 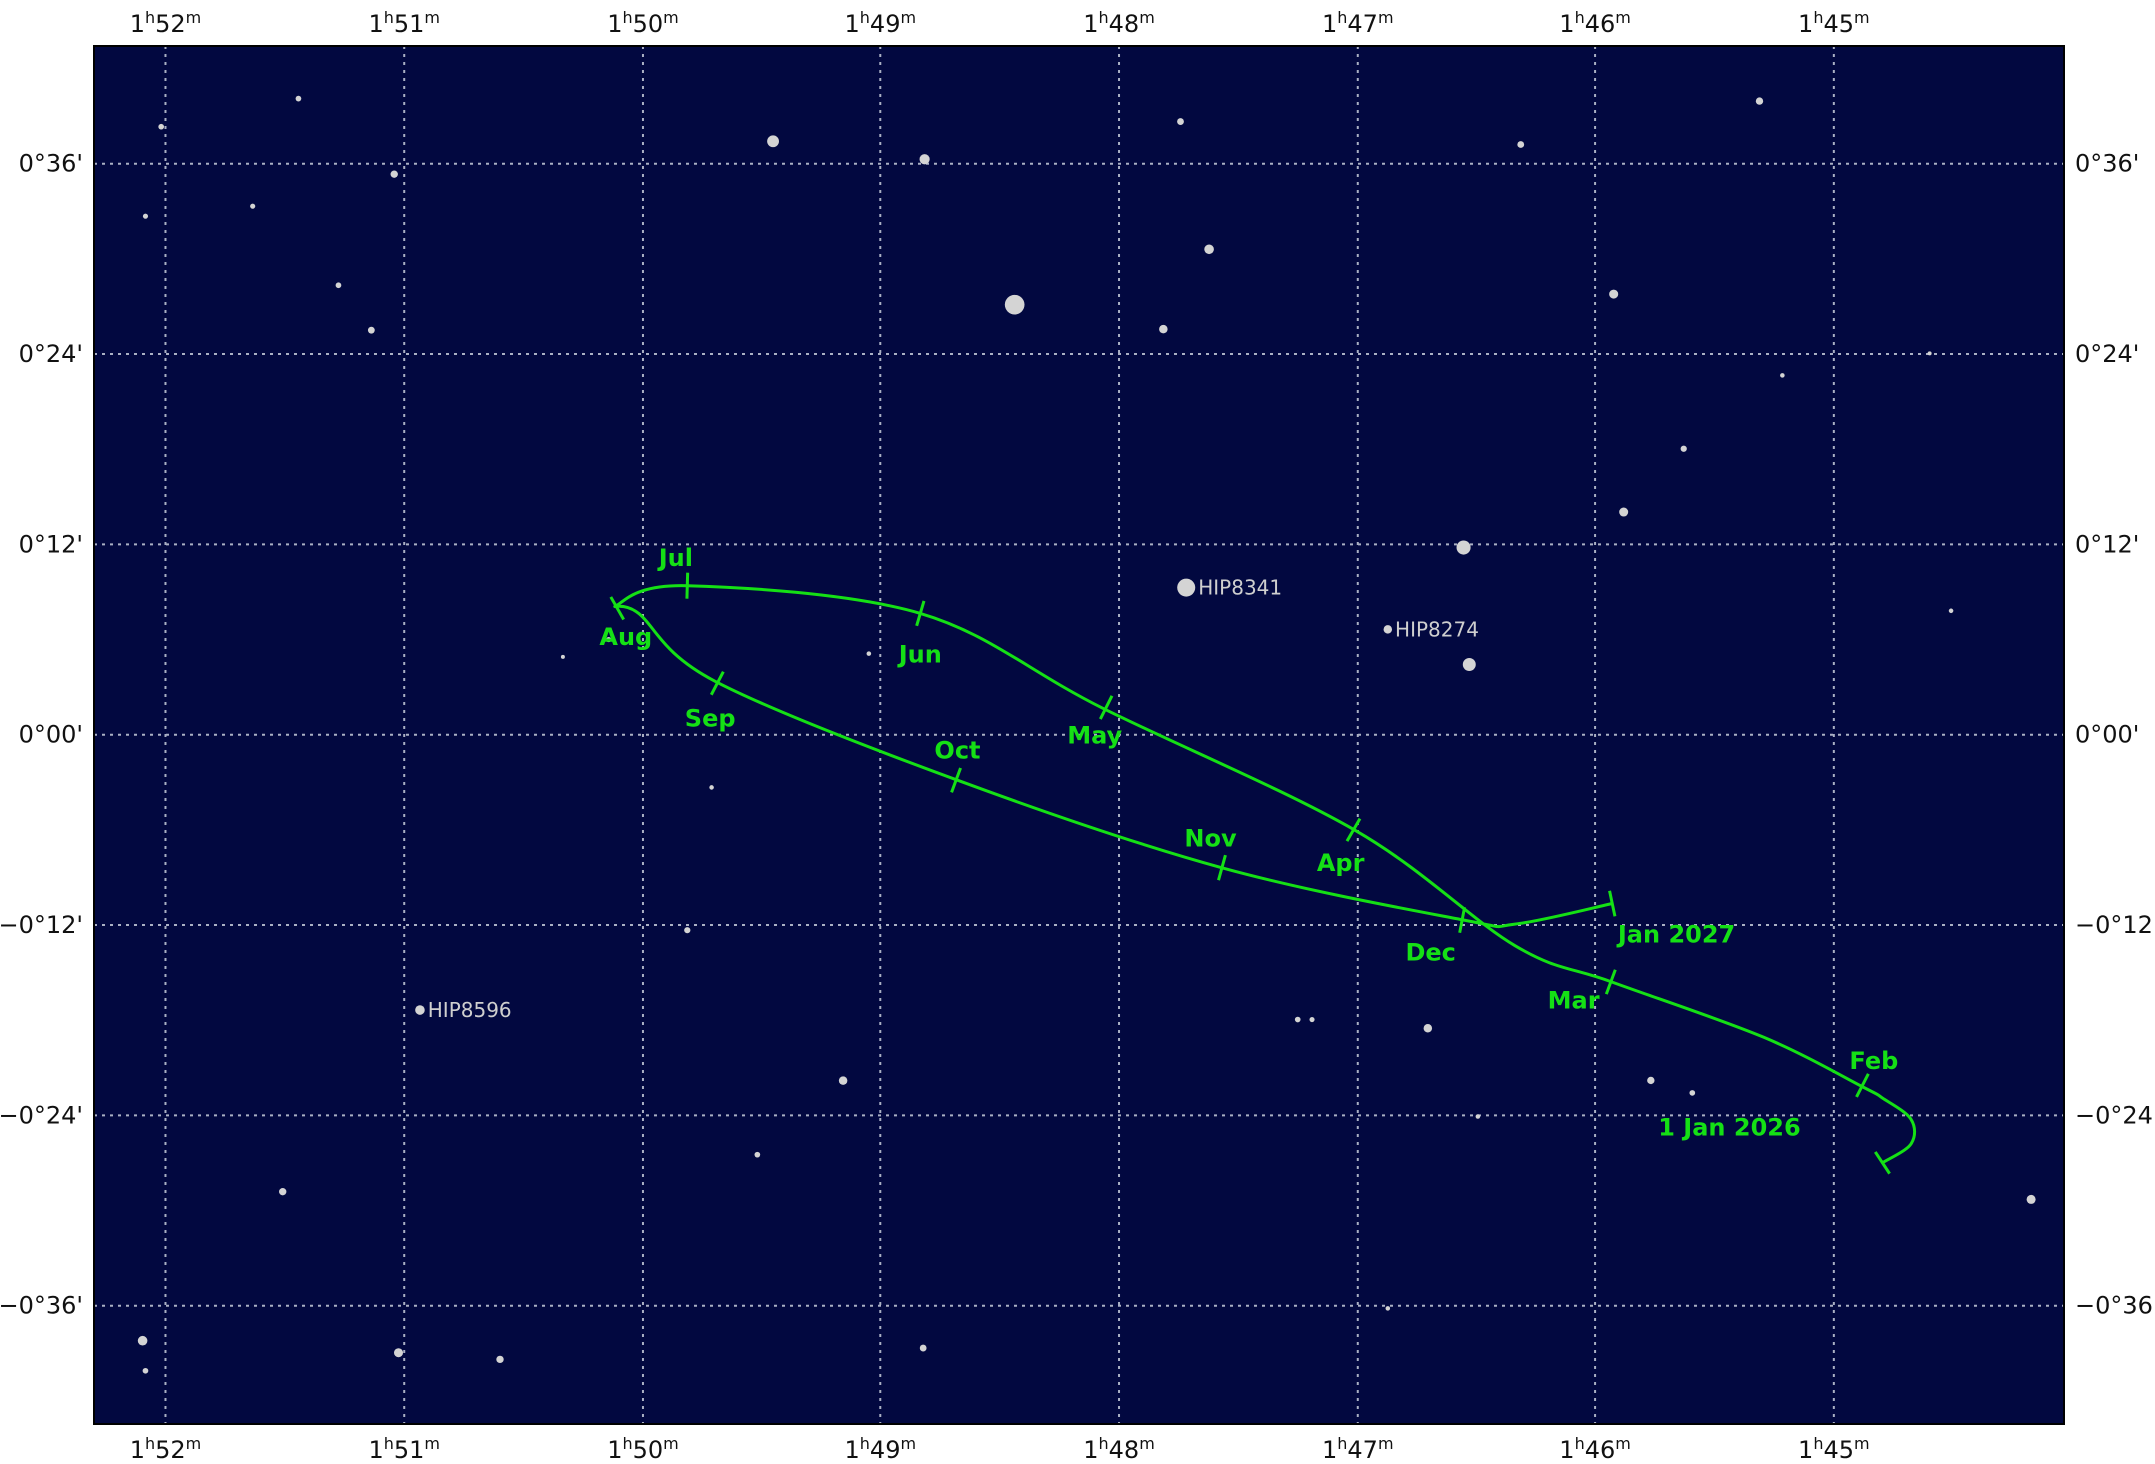 I want to click on dec-tick-label-left: 0°24', so click(x=51, y=354).